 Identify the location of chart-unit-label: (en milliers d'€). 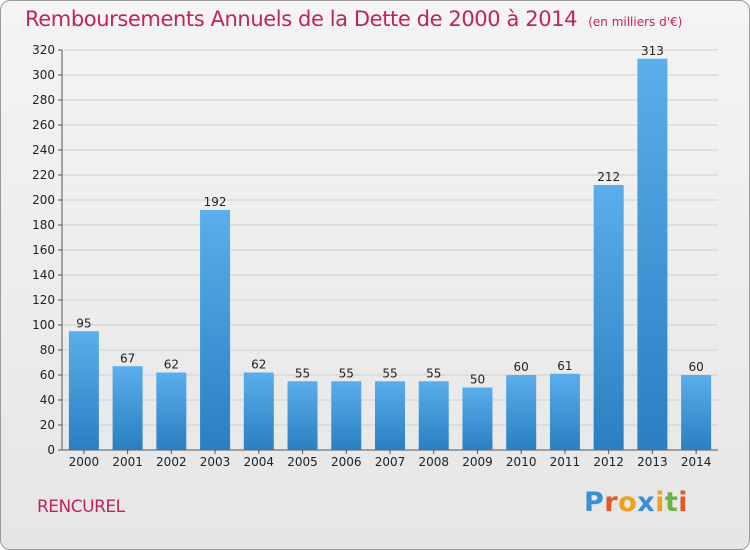
(635, 22).